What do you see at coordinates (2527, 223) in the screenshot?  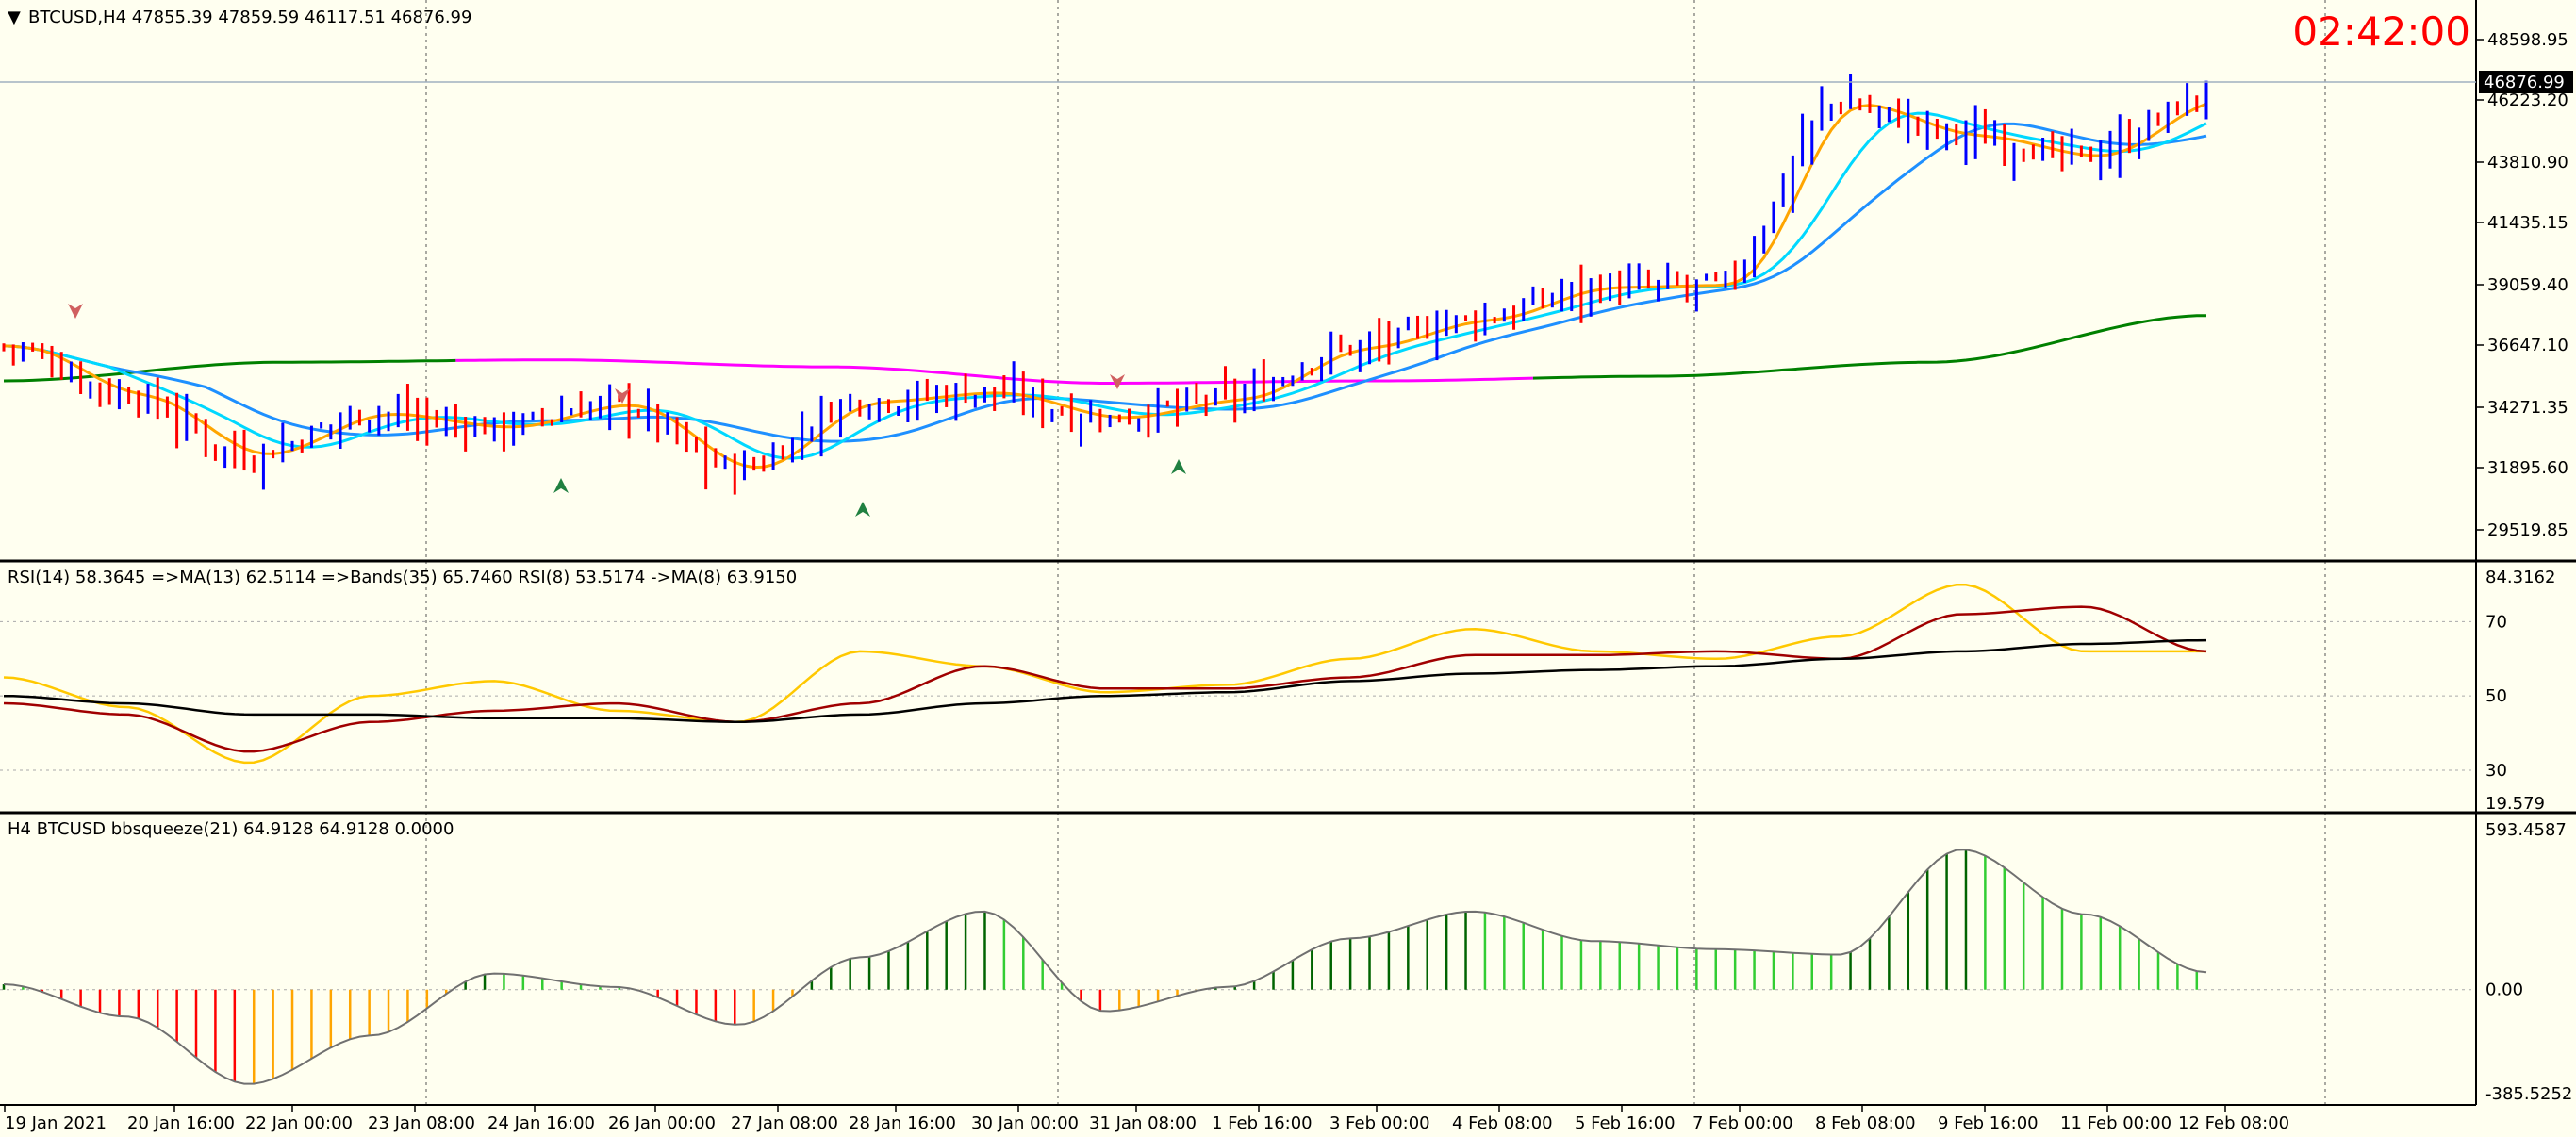 I see `price-tick-label: 41435.15` at bounding box center [2527, 223].